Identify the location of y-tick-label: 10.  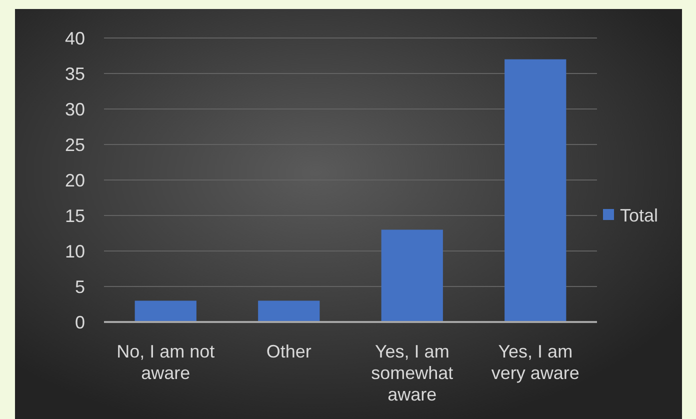
(74, 251).